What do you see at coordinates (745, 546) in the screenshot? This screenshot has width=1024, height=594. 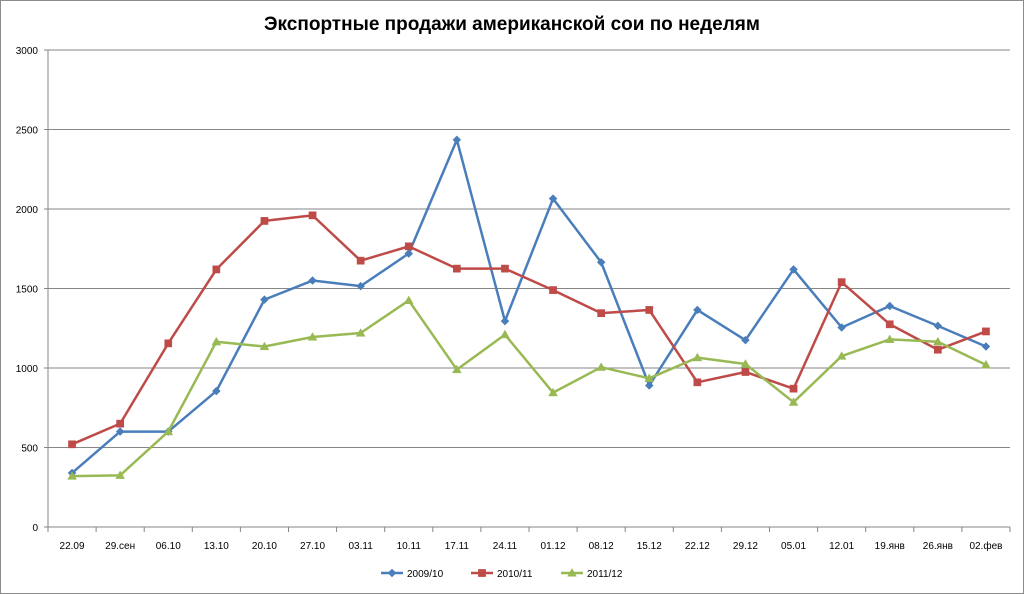 I see `x-tick-label: 29.12` at bounding box center [745, 546].